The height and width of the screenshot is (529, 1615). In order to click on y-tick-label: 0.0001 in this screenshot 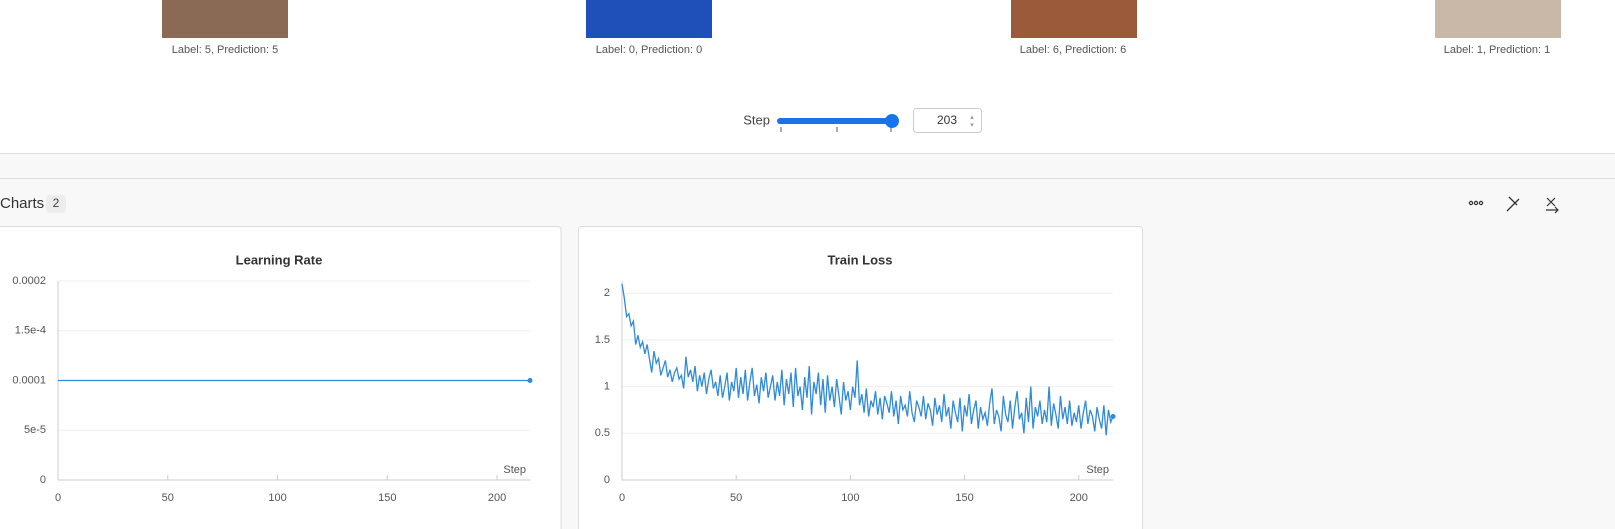, I will do `click(29, 380)`.